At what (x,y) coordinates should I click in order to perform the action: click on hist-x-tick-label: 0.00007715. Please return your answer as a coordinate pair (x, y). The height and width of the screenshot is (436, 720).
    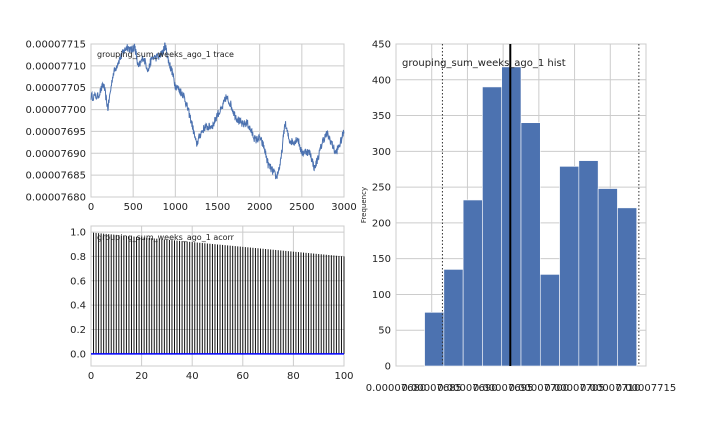
    Looking at the image, I should click on (646, 388).